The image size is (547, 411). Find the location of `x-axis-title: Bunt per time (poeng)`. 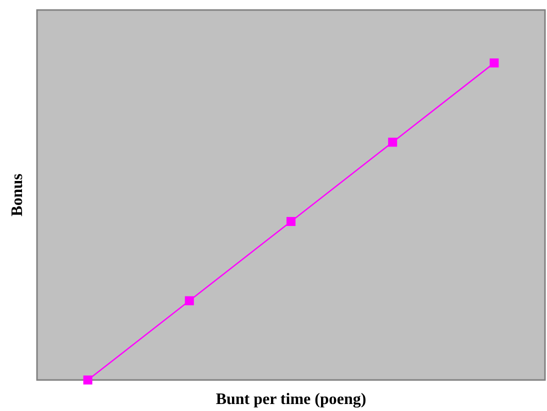

x-axis-title: Bunt per time (poeng) is located at coordinates (291, 399).